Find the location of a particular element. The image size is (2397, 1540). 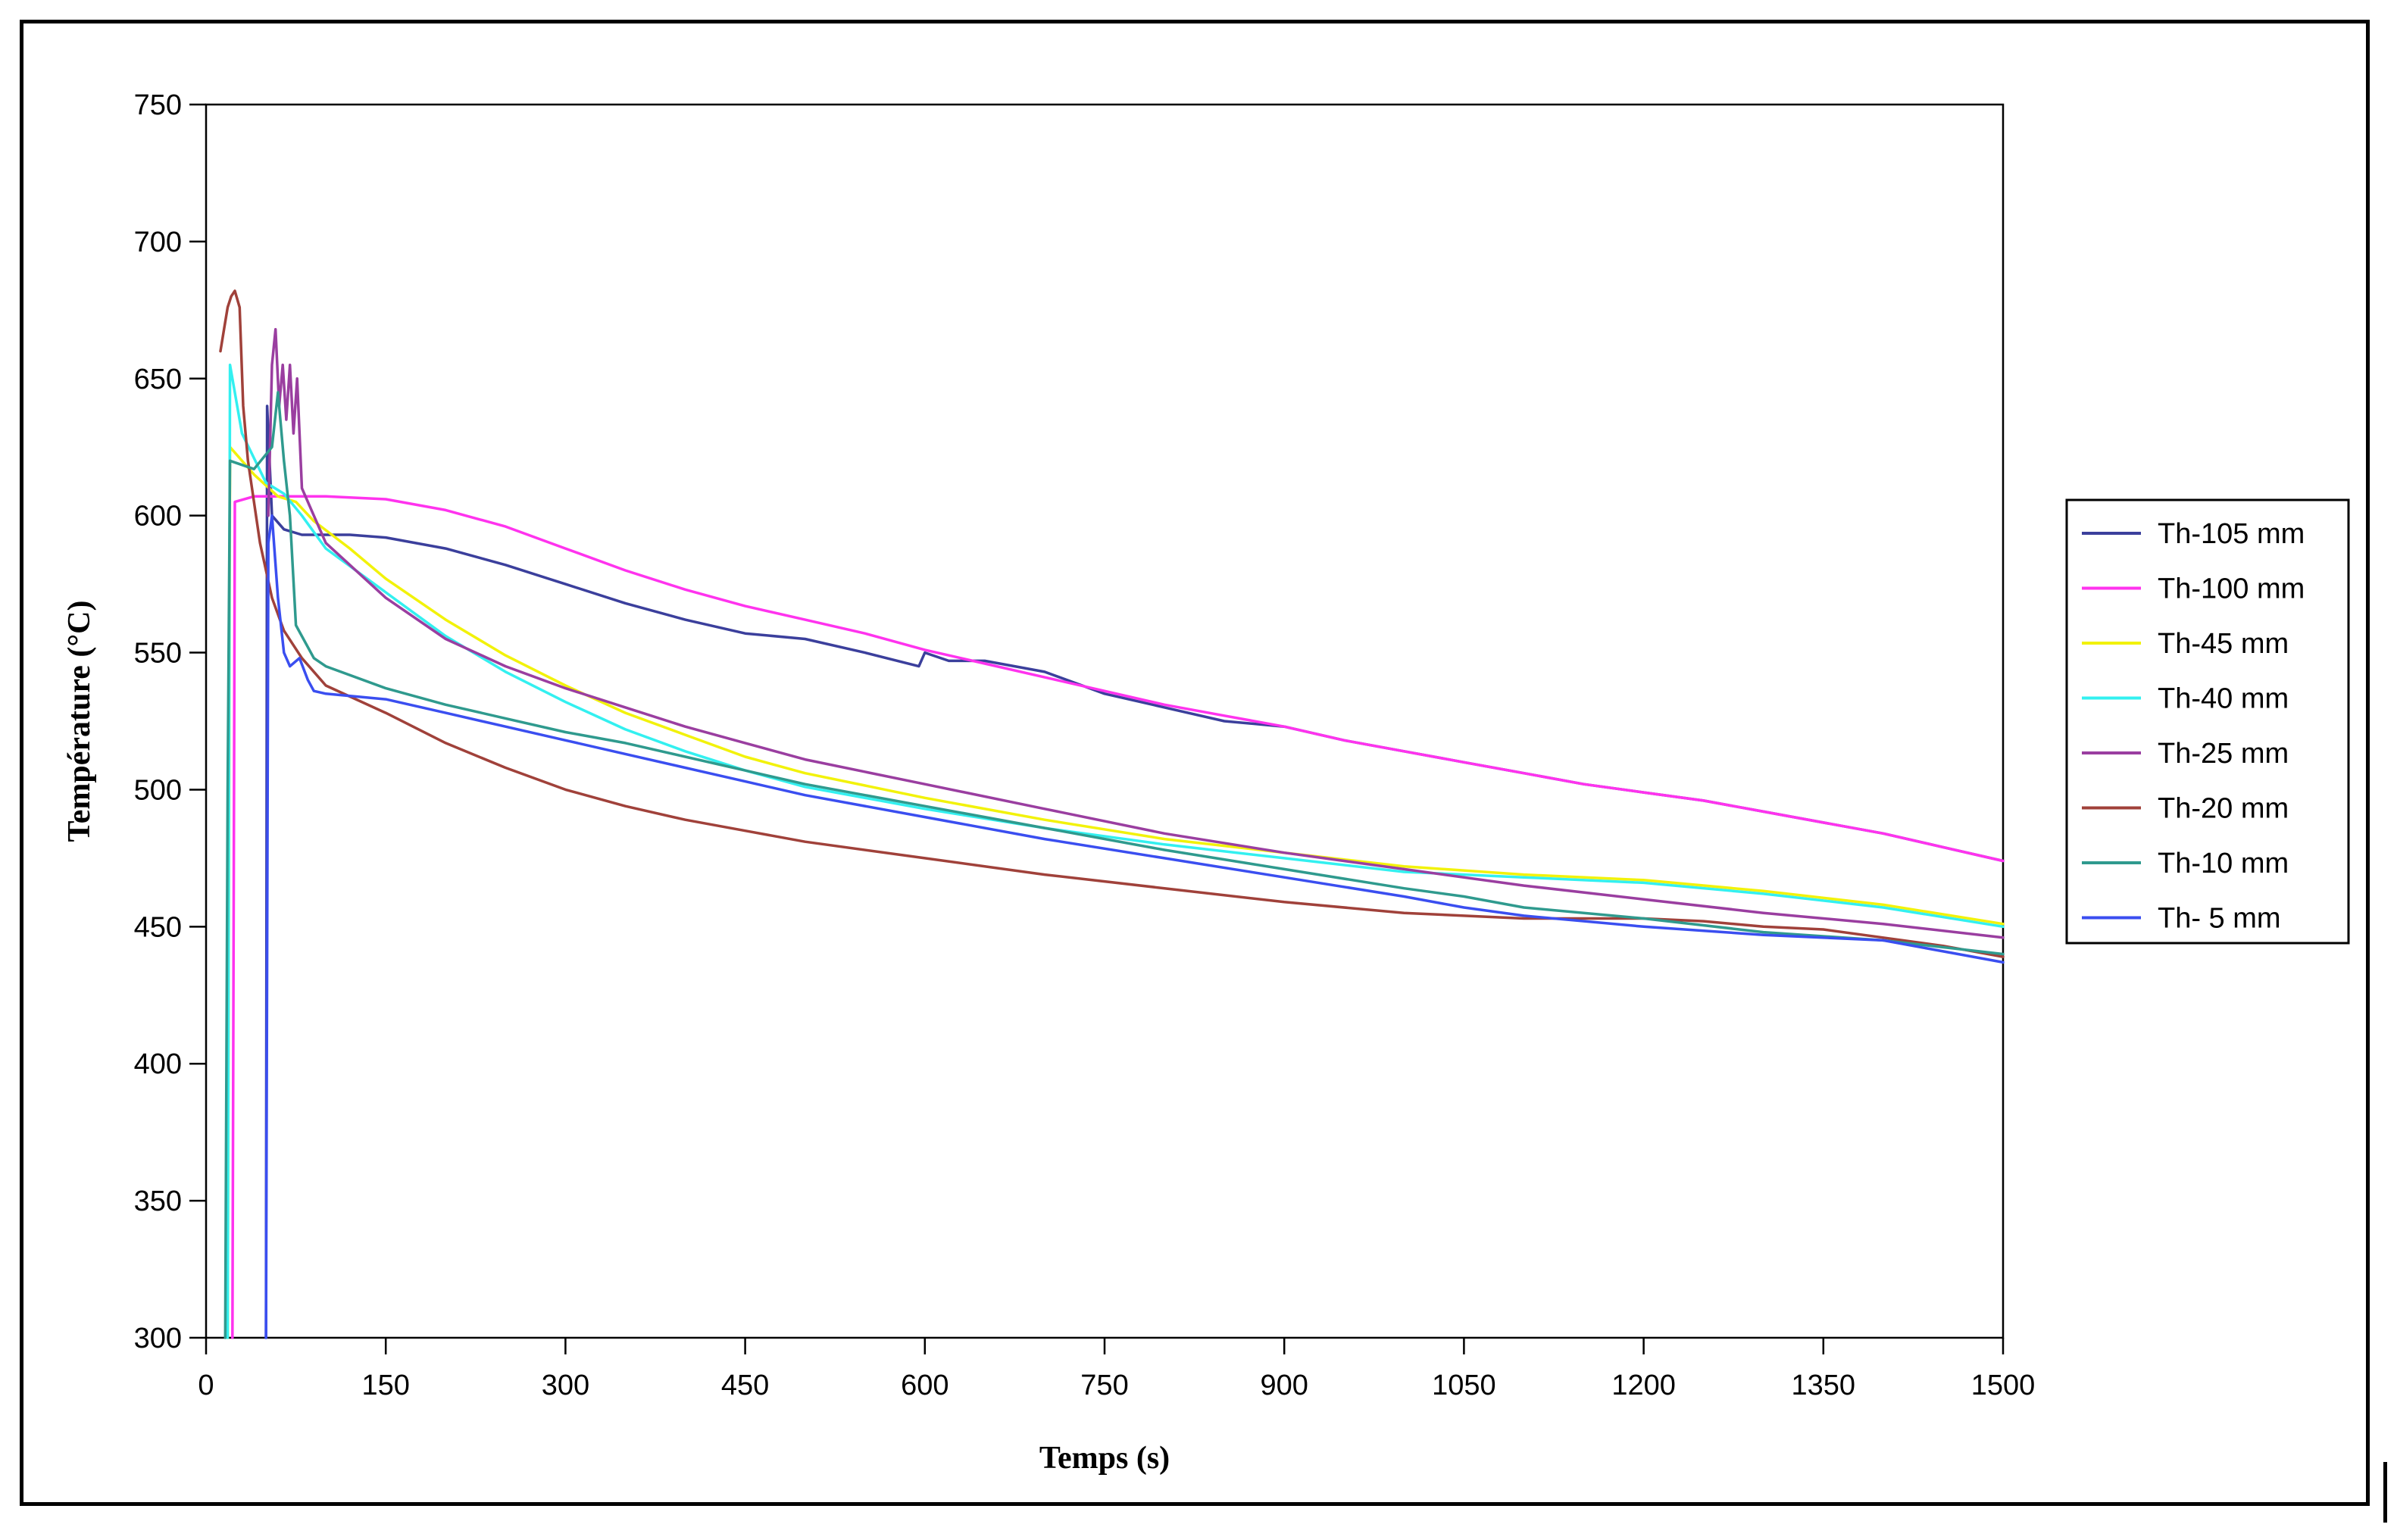

x-tick-label: 600 is located at coordinates (924, 1385).